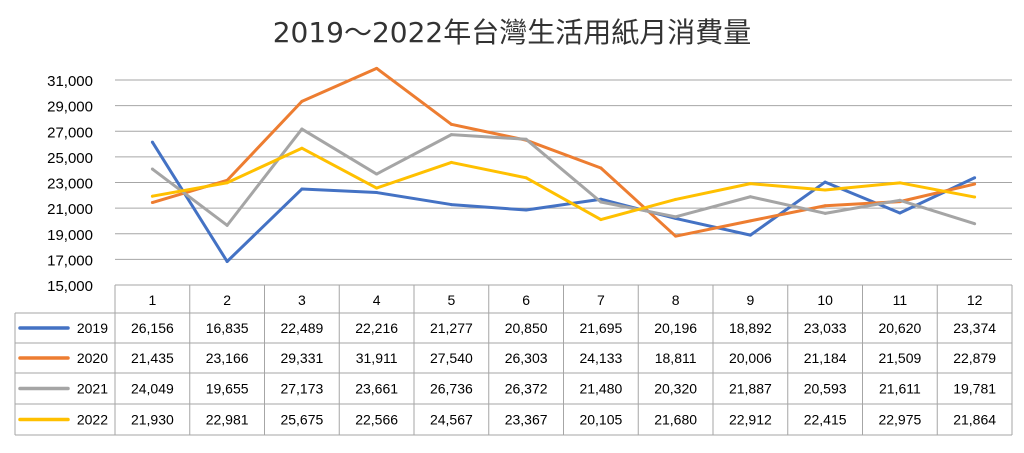 The height and width of the screenshot is (453, 1024). What do you see at coordinates (227, 420) in the screenshot?
I see `data-label: 22,981` at bounding box center [227, 420].